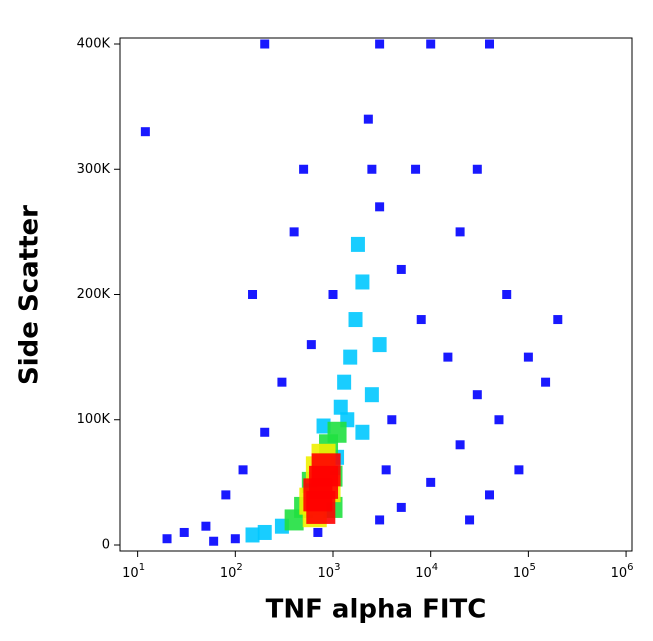  What do you see at coordinates (142, 567) in the screenshot?
I see `x-tick-power: 1` at bounding box center [142, 567].